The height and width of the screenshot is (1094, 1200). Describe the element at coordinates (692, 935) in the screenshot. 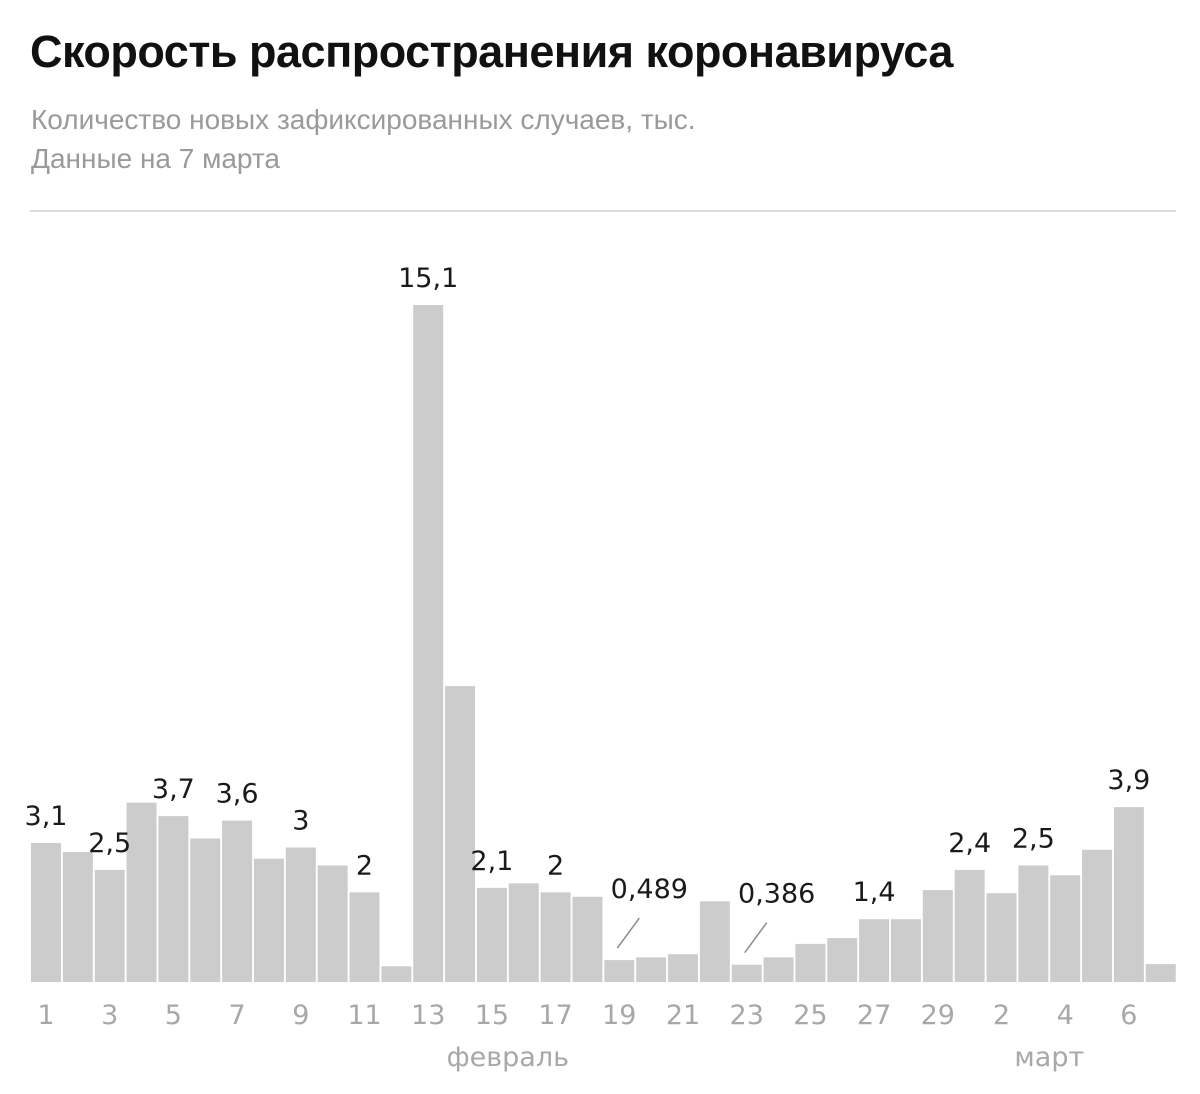

I see `leader-lines-group` at that location.